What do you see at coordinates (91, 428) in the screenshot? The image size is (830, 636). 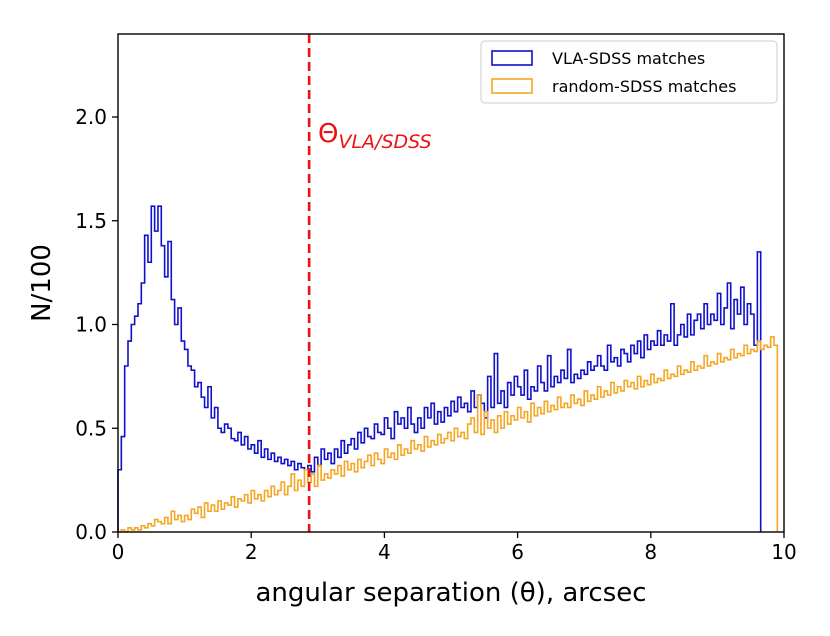 I see `y-tick-label: 0.5` at bounding box center [91, 428].